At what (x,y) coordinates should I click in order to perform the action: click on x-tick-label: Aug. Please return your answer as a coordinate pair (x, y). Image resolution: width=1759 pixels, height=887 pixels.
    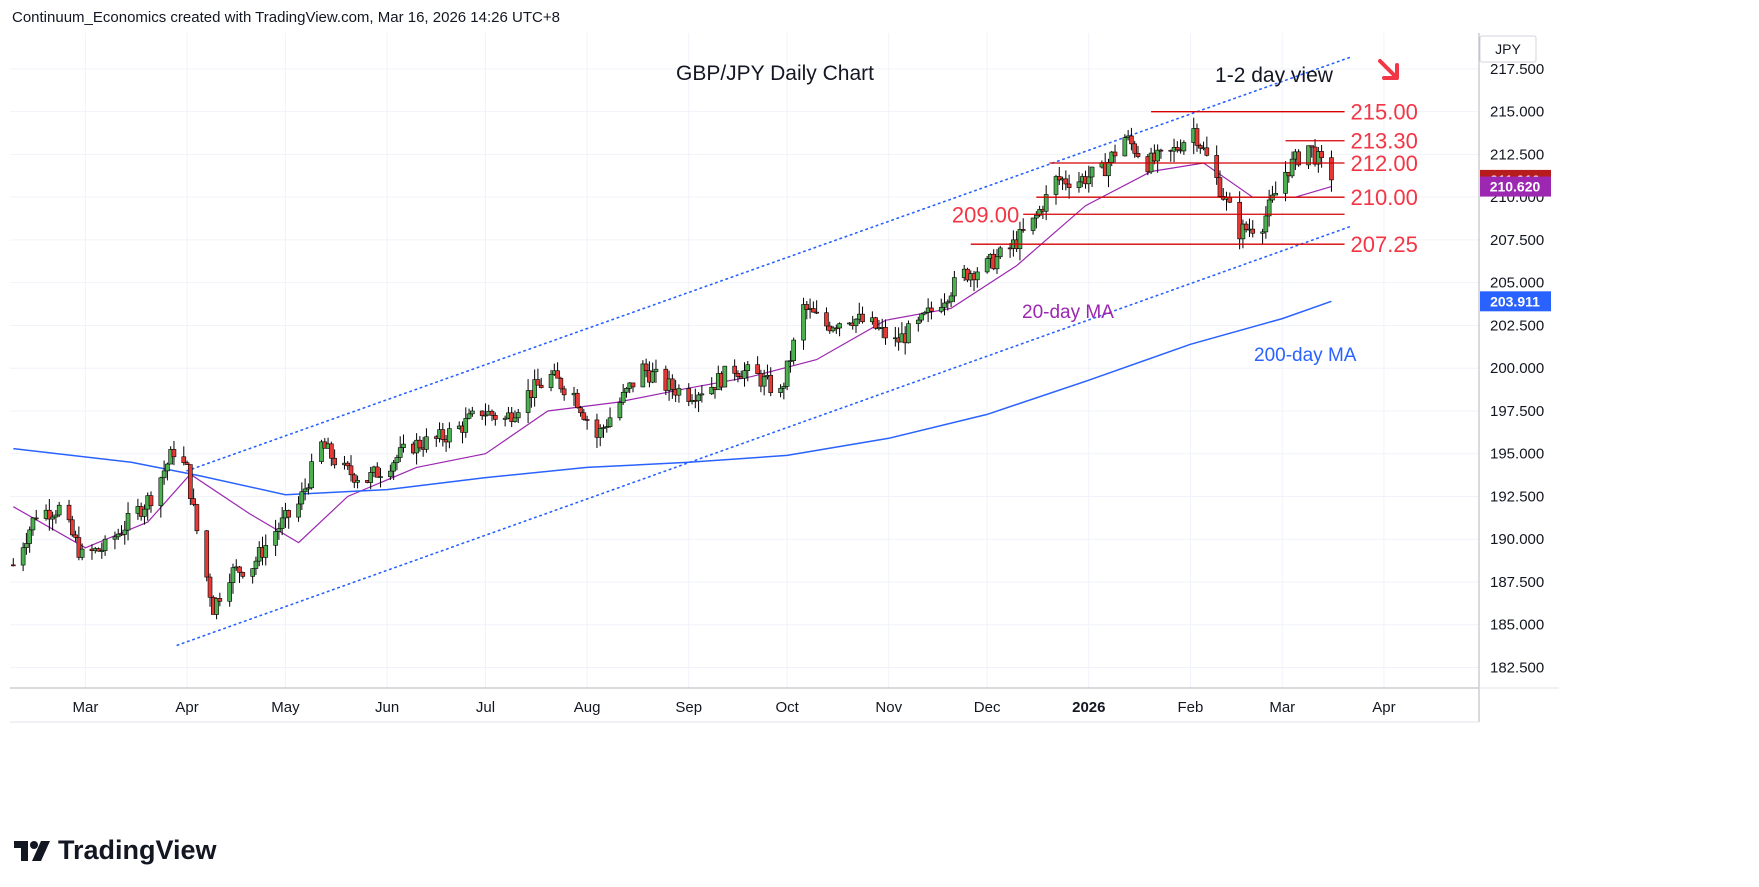
    Looking at the image, I should click on (587, 707).